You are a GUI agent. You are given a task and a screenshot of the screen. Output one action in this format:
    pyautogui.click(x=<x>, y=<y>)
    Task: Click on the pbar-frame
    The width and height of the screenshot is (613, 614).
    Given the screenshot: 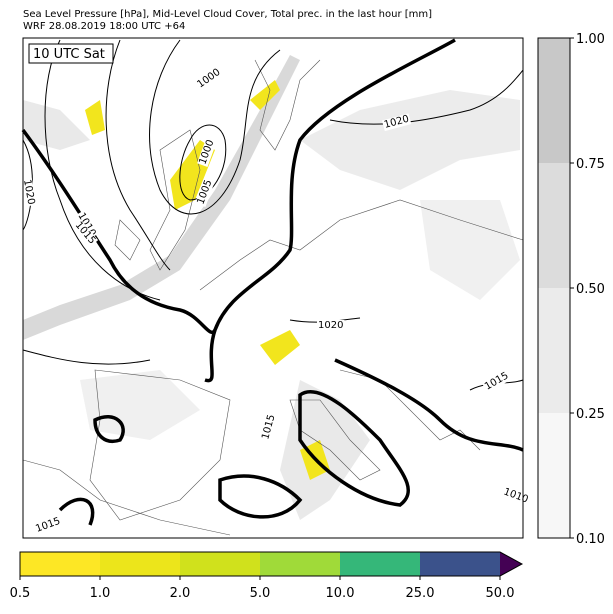 What is the action you would take?
    pyautogui.click(x=271, y=564)
    